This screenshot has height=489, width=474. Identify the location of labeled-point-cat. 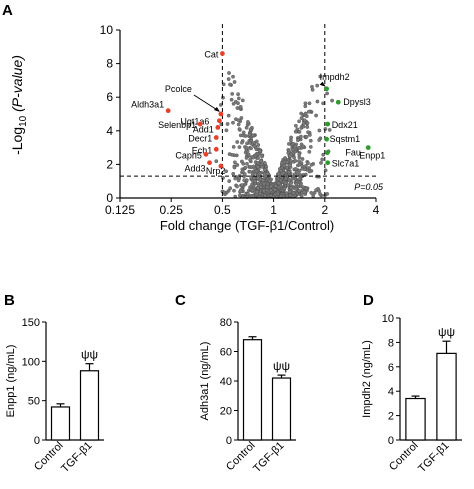
(222, 53).